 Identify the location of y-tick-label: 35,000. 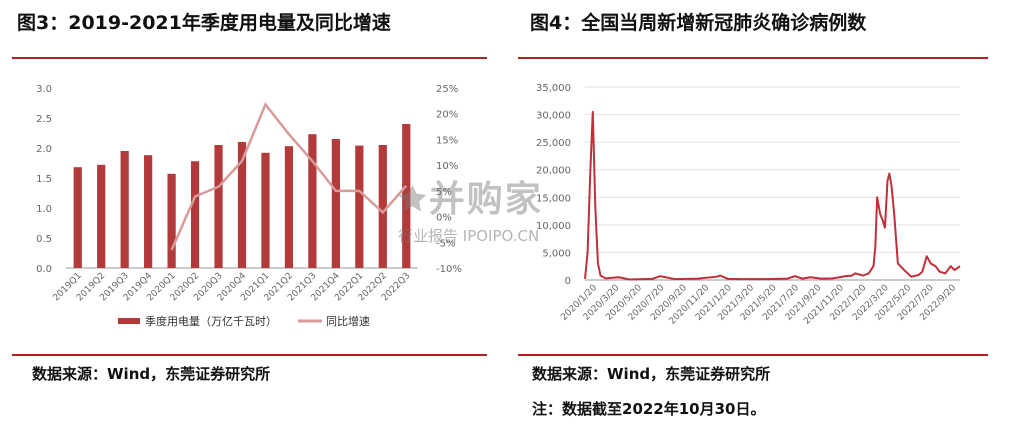
(553, 88).